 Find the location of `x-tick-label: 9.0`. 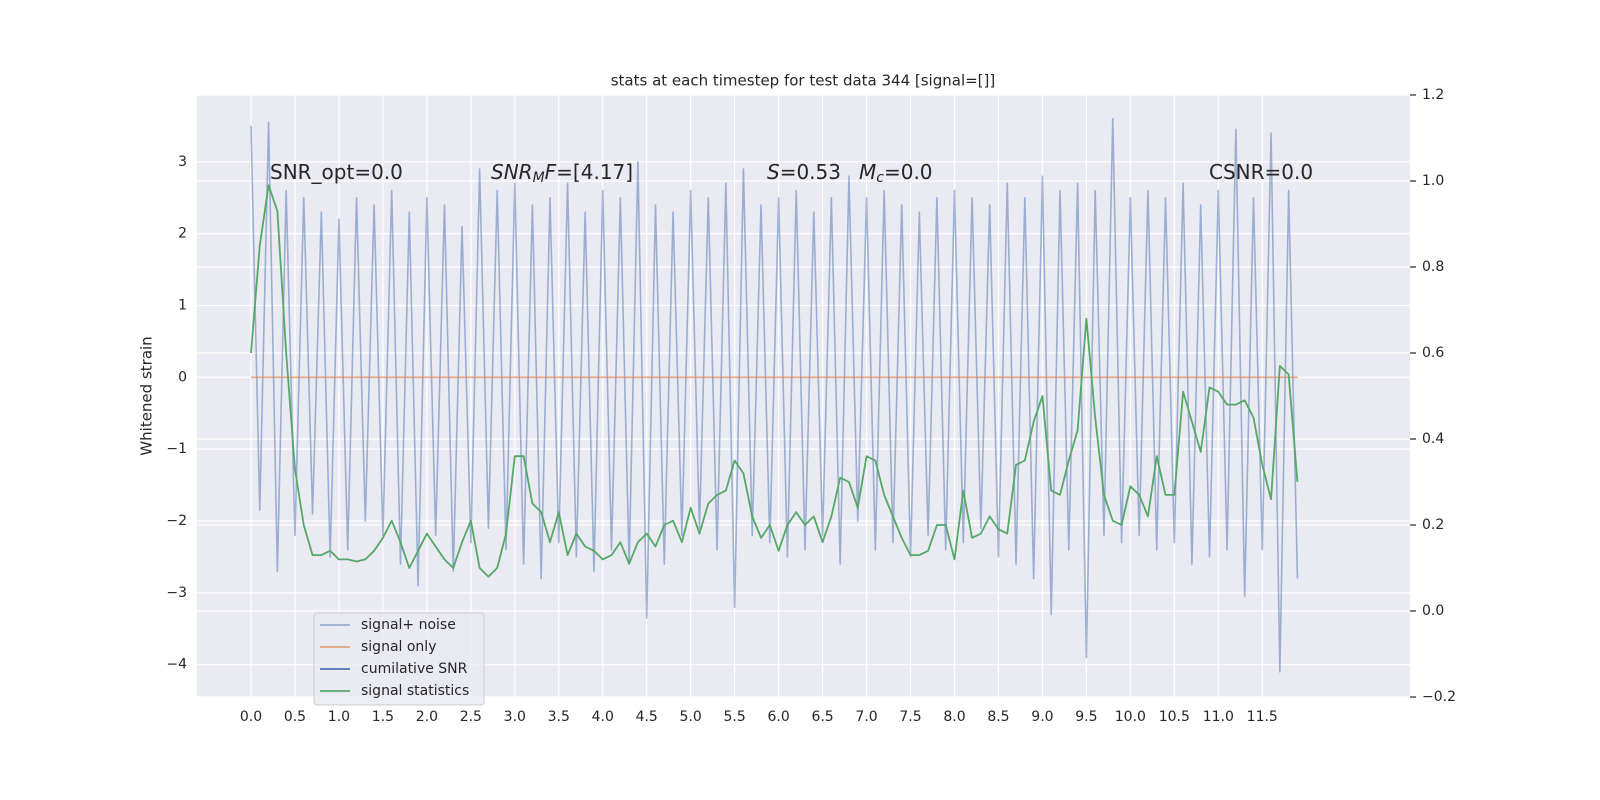

x-tick-label: 9.0 is located at coordinates (1042, 717).